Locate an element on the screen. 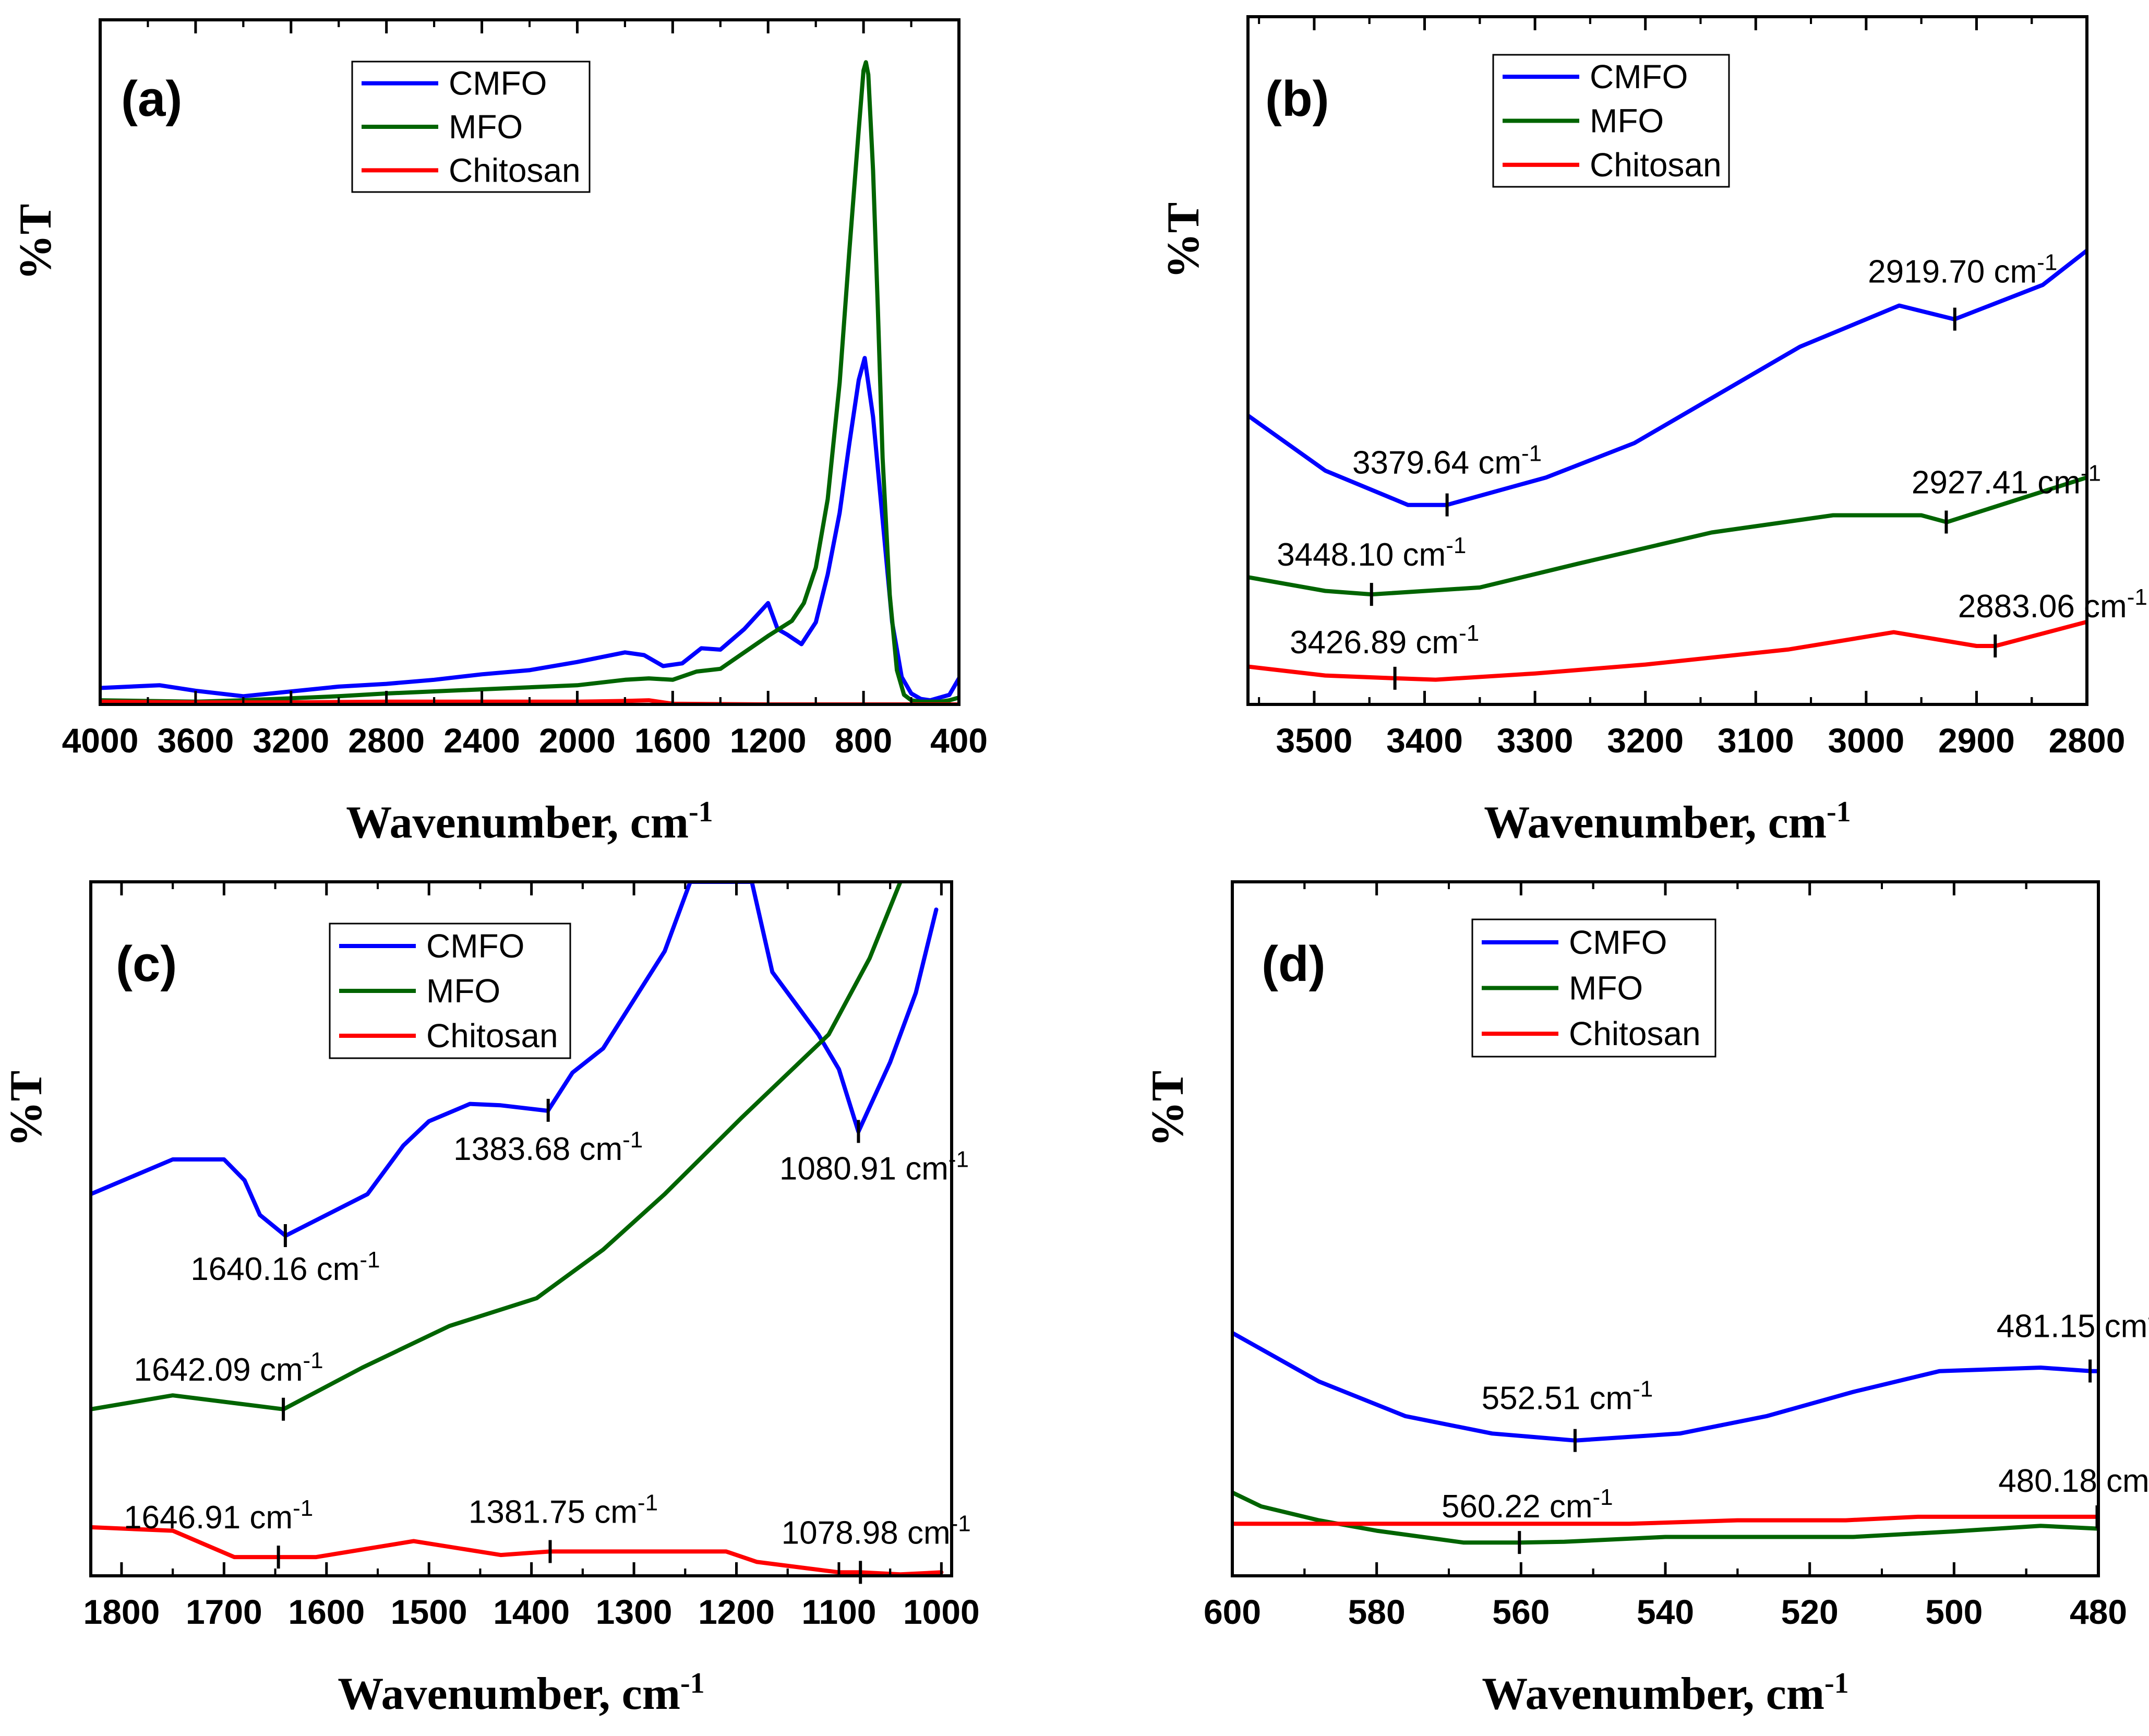  x-tick-label: 2000 is located at coordinates (577, 740).